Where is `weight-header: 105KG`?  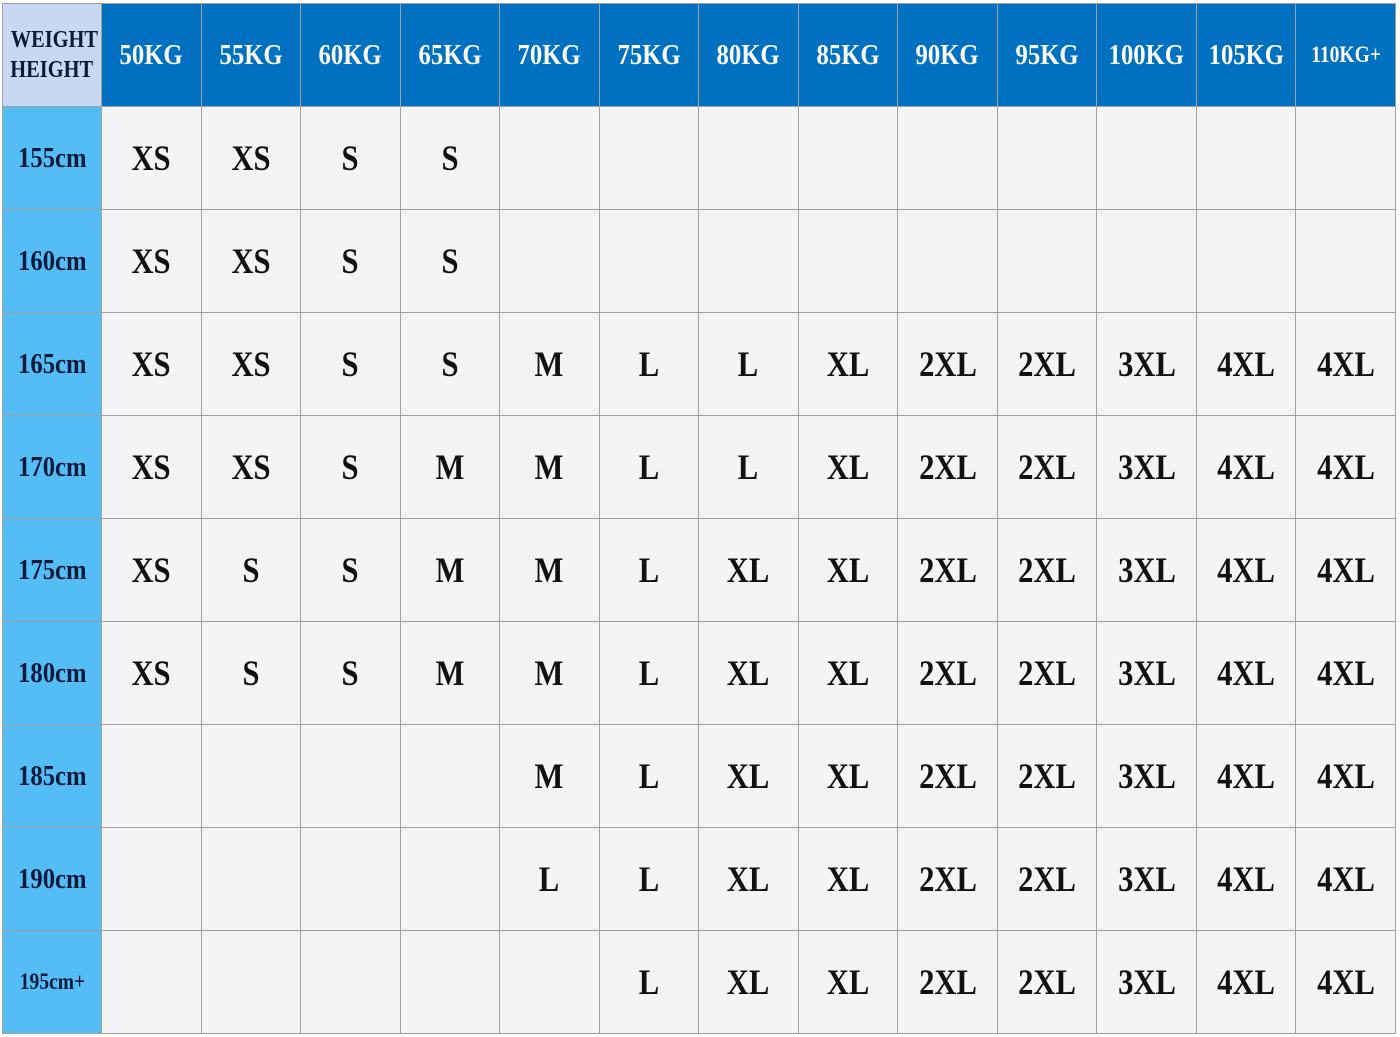 weight-header: 105KG is located at coordinates (1246, 55).